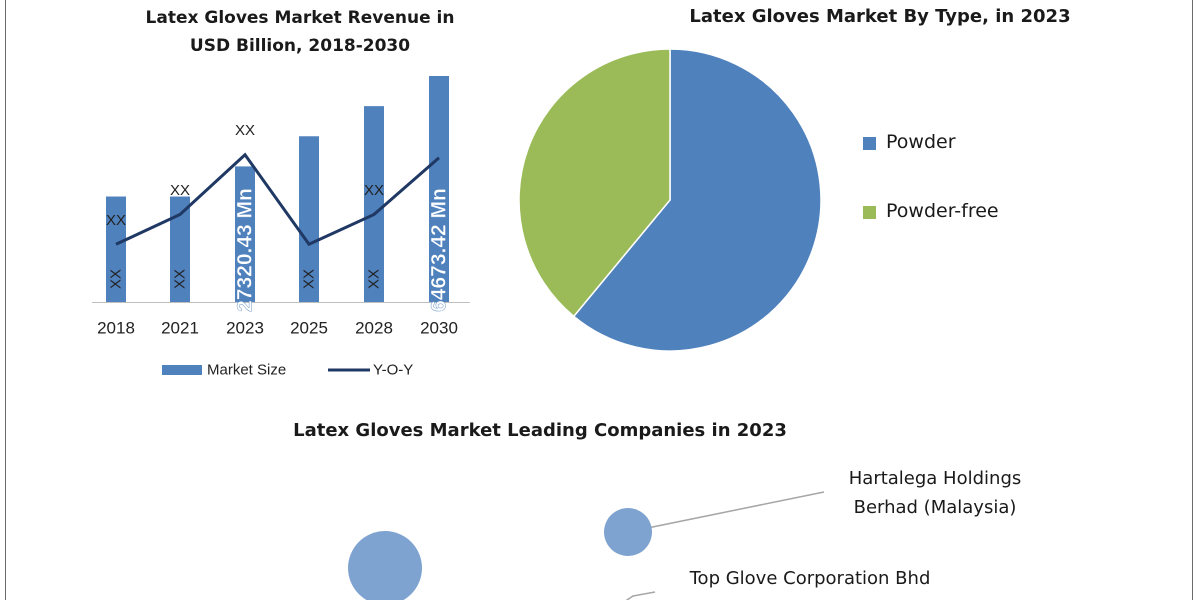 This screenshot has width=1200, height=600. Describe the element at coordinates (374, 204) in the screenshot. I see `bar-2028` at that location.